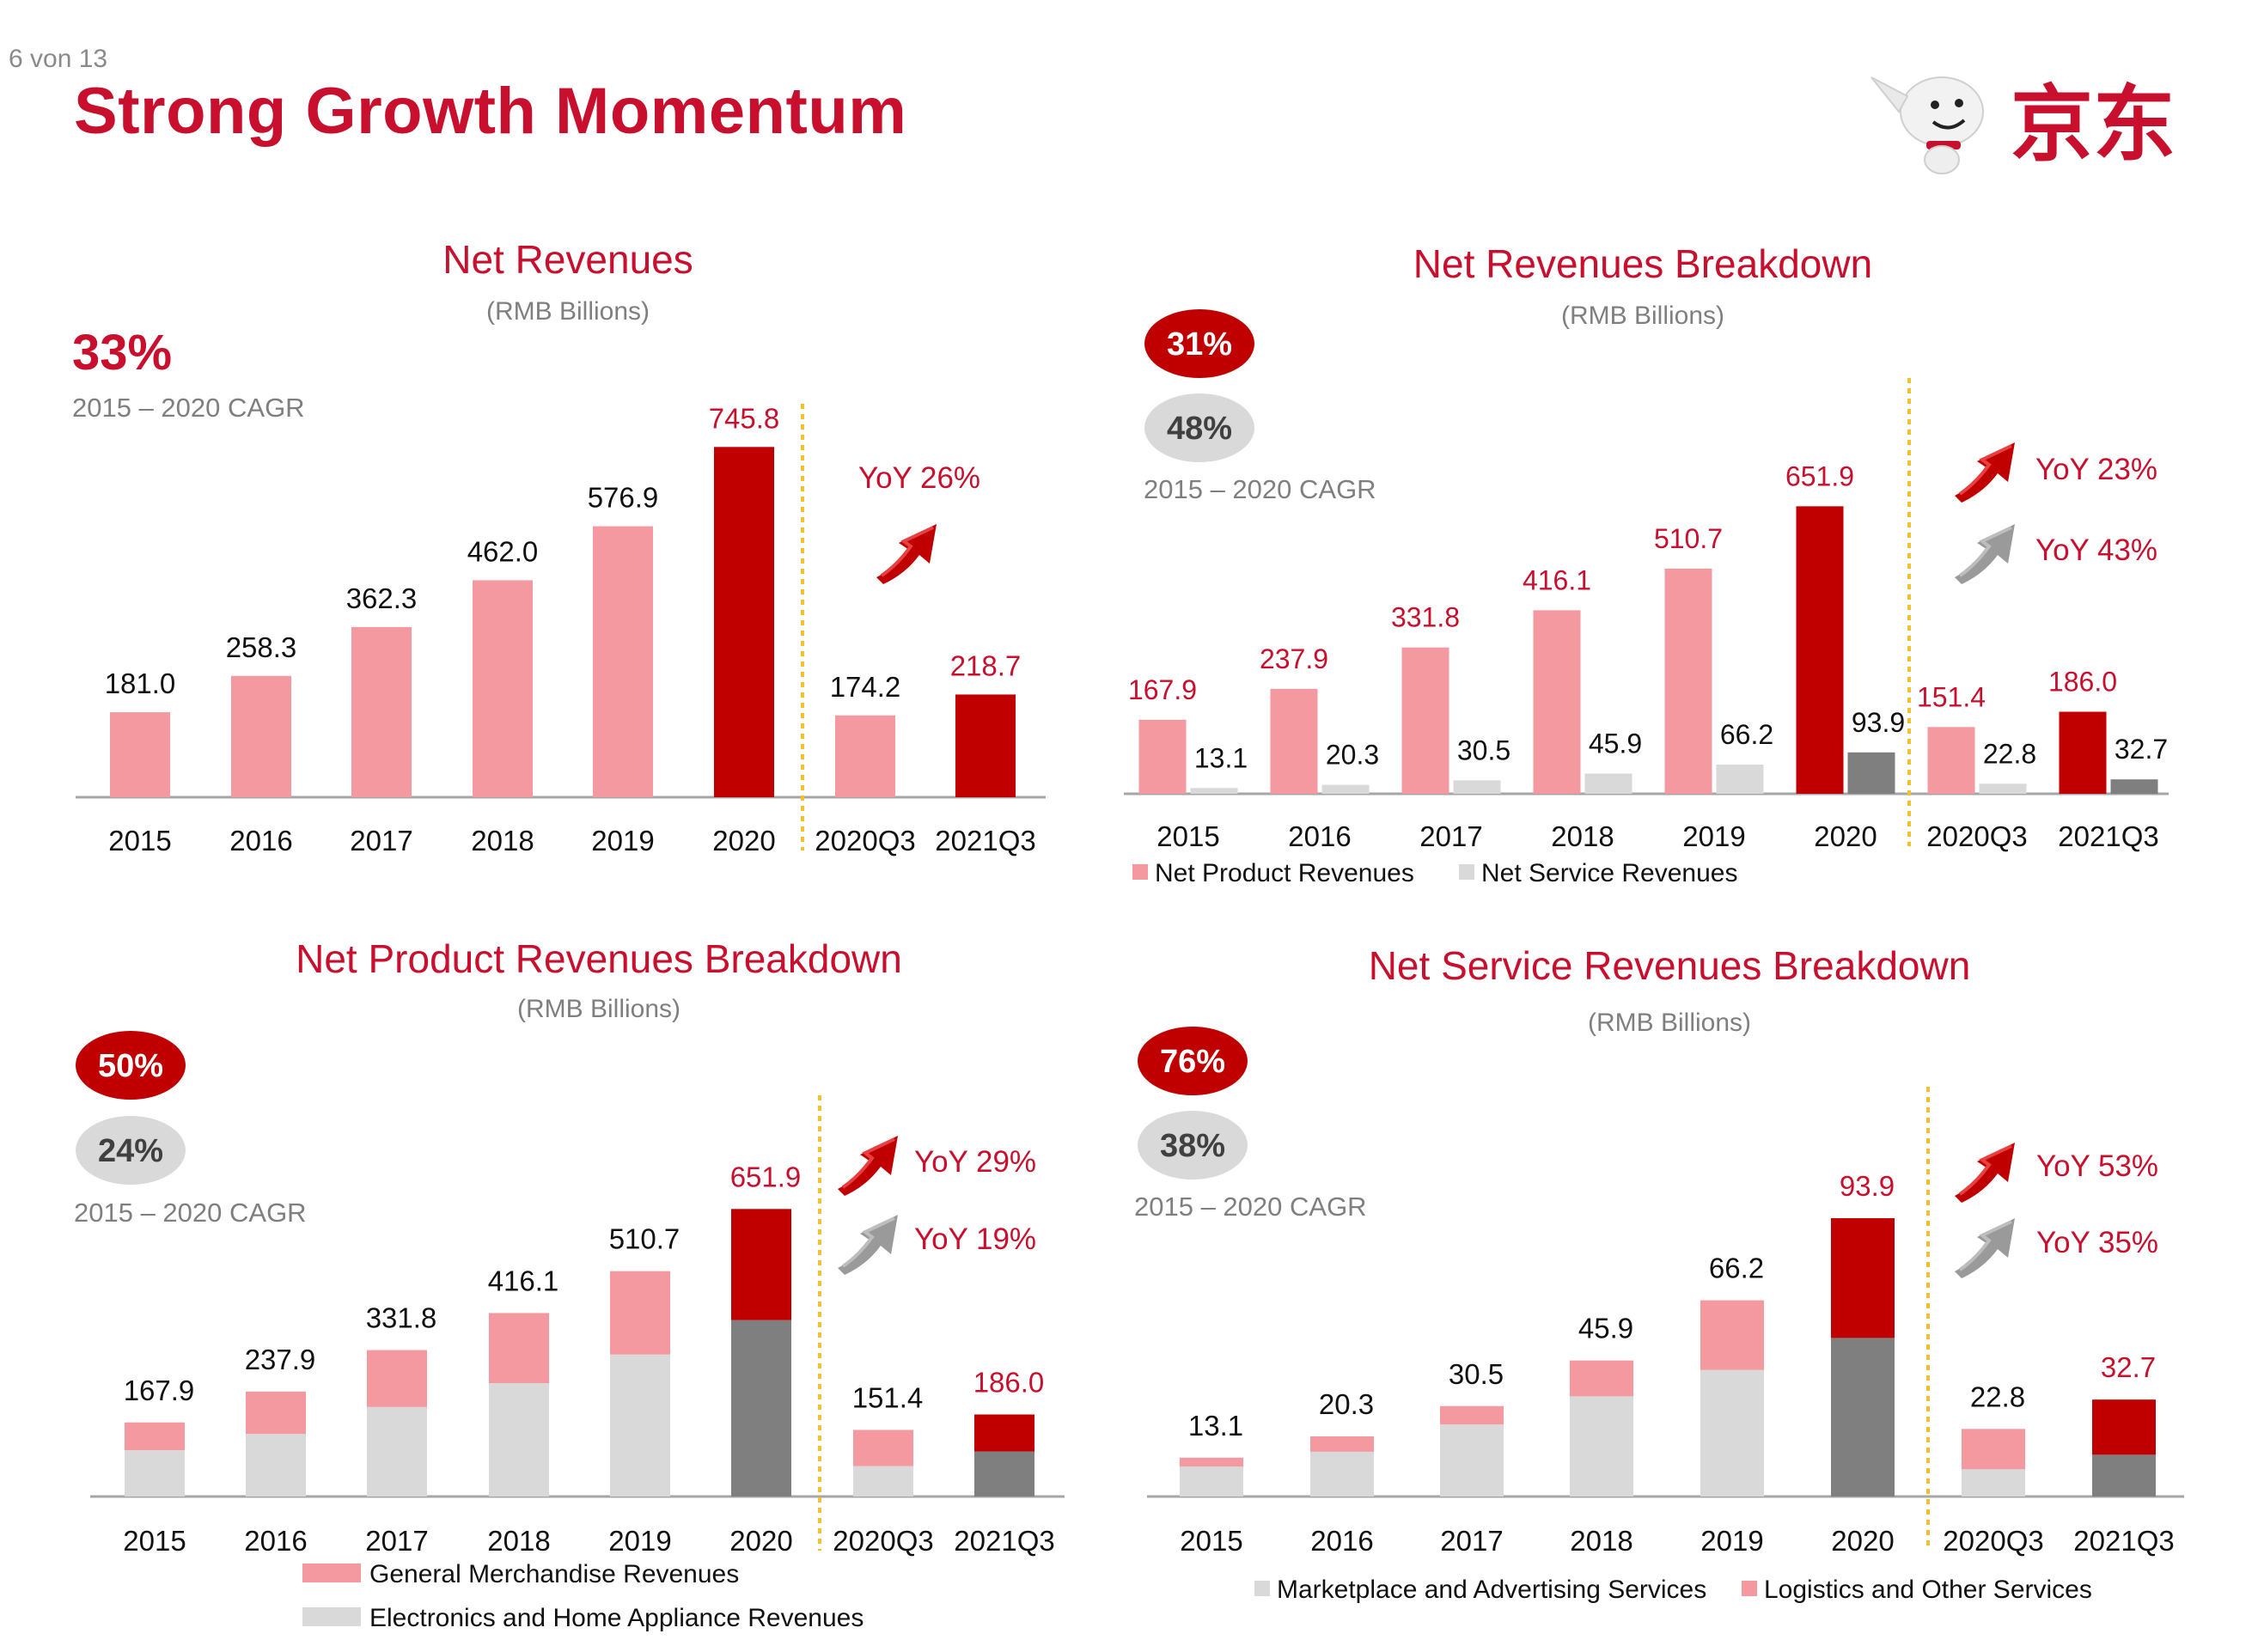 This screenshot has height=1652, width=2258. I want to click on bar-product-2020, so click(1820, 650).